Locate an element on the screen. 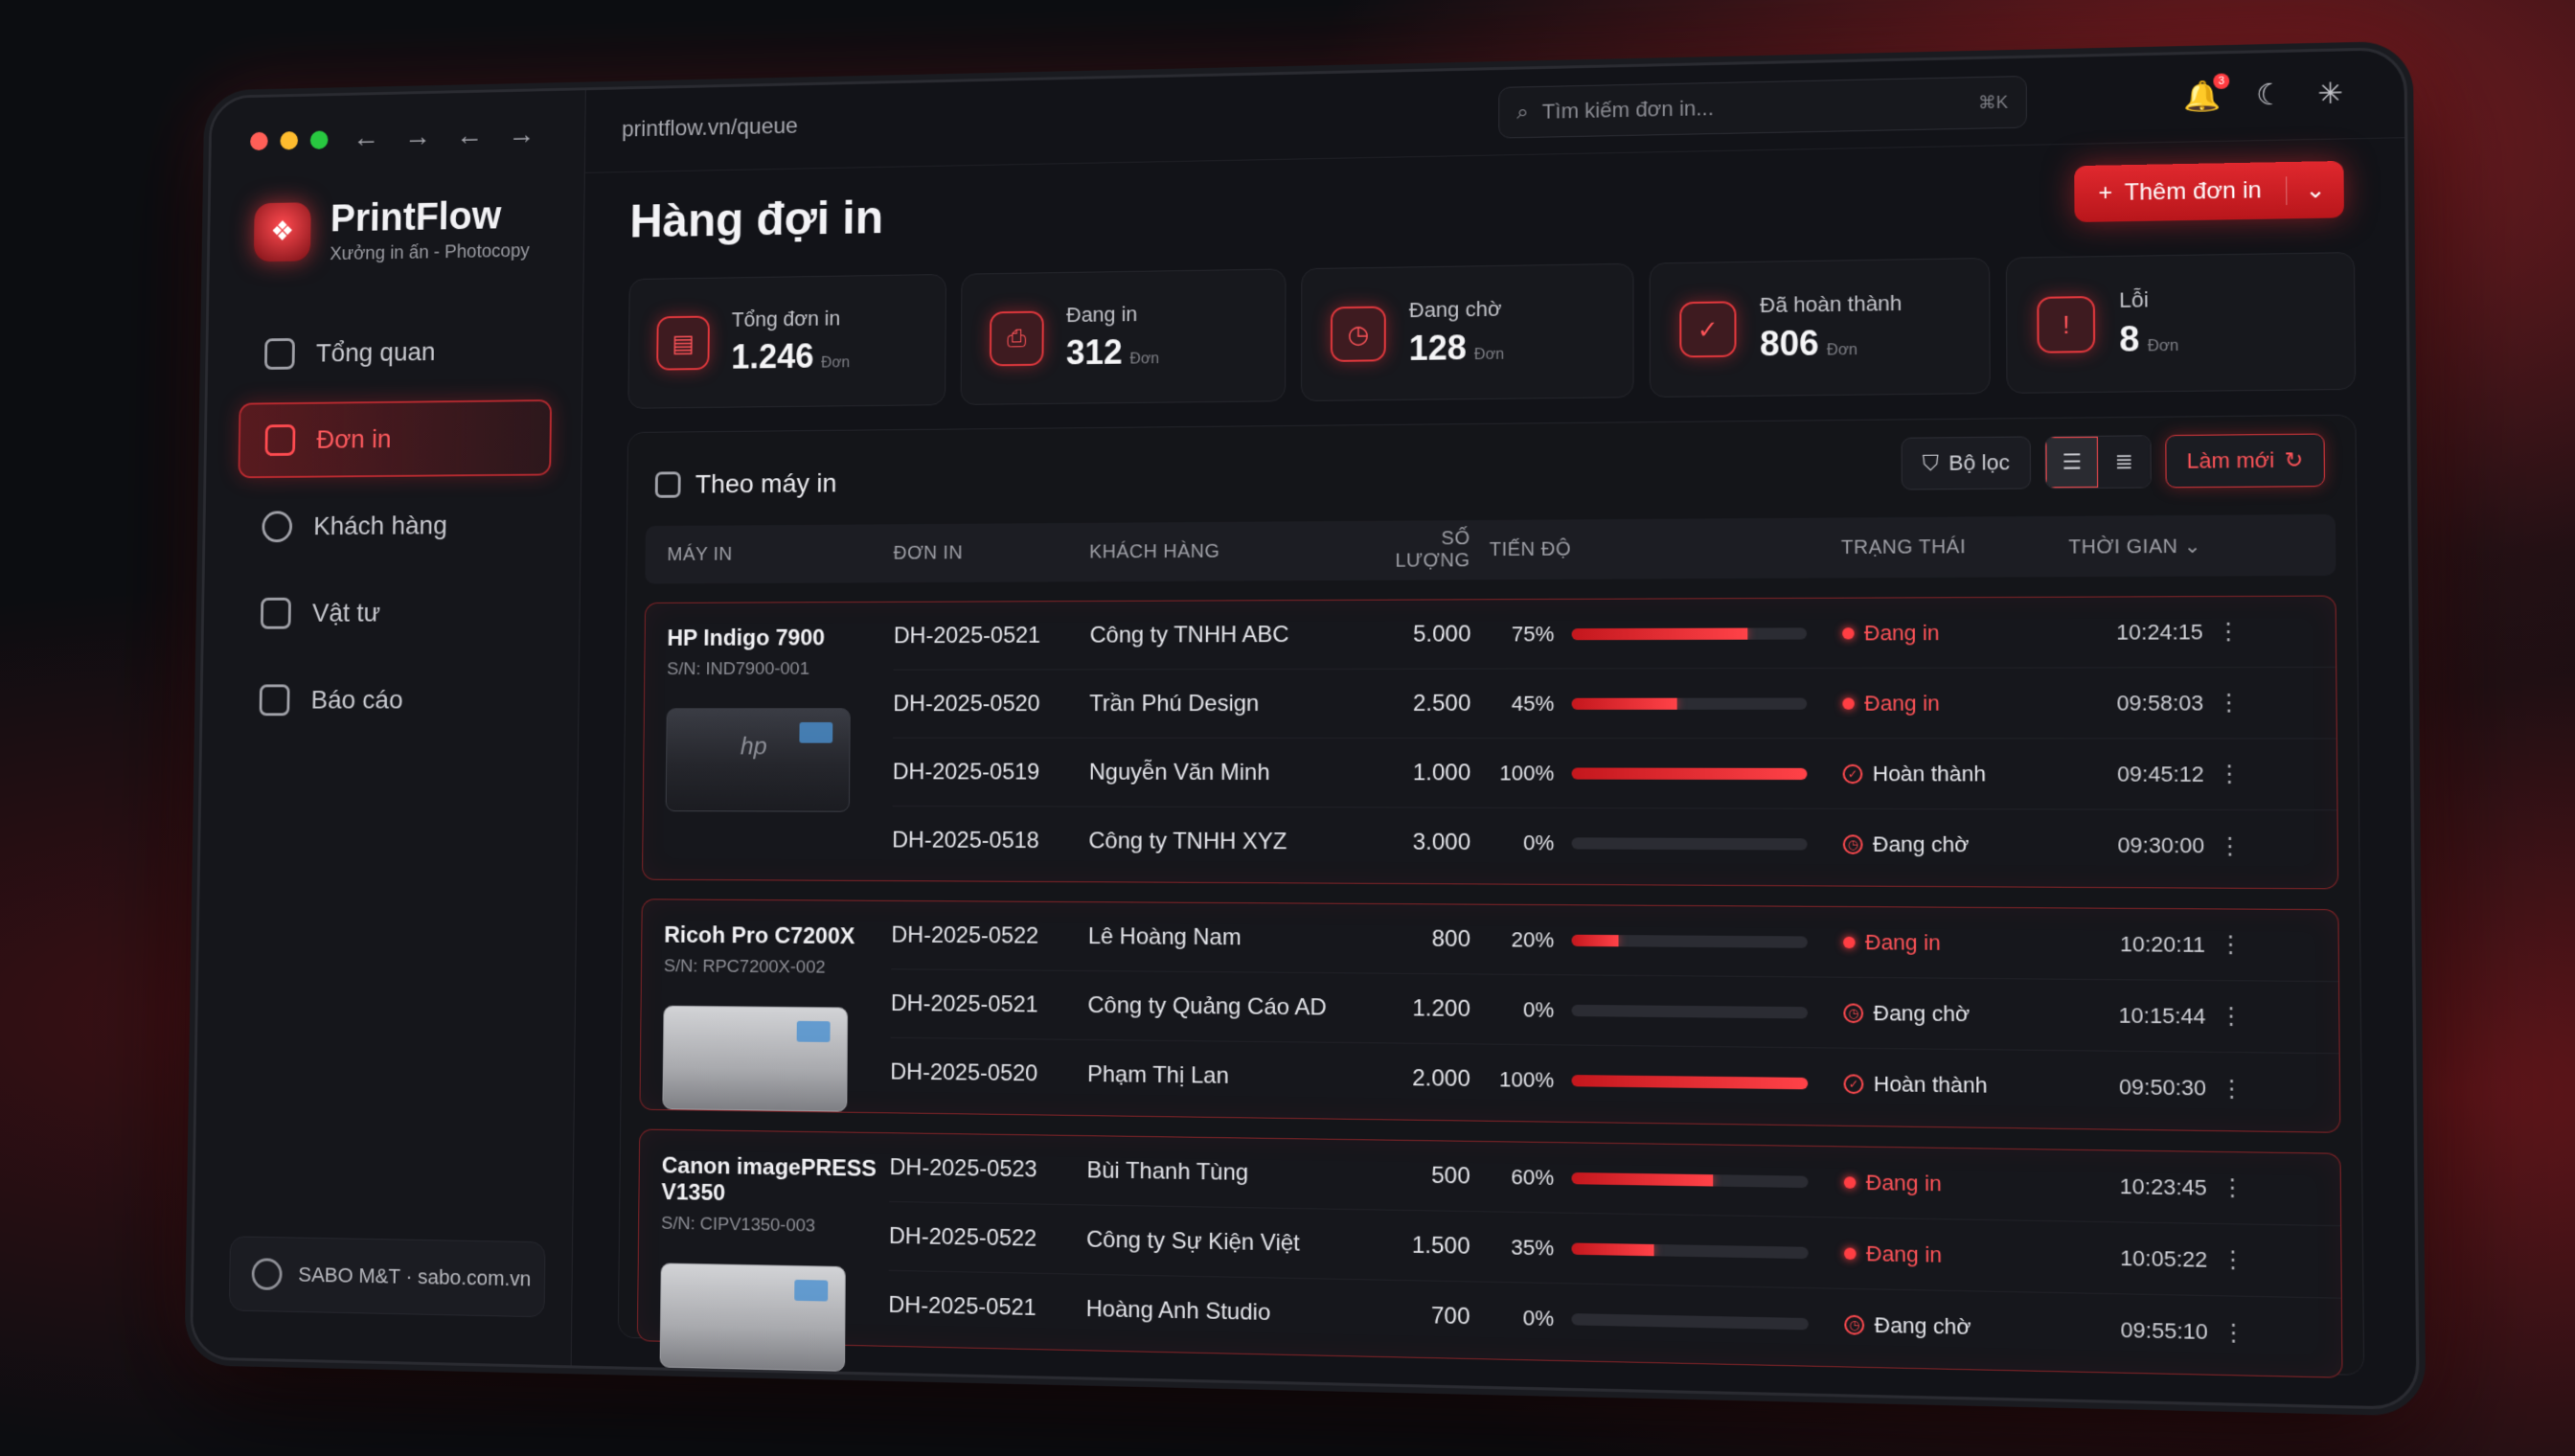  box-icon is located at coordinates (275, 613).